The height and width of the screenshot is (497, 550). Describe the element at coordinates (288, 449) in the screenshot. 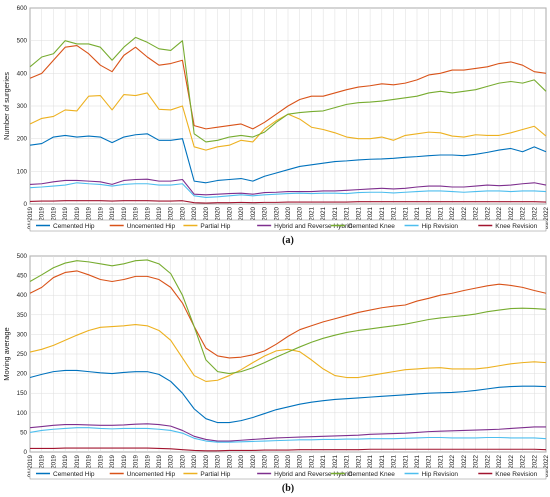

I see `series-line-knee-revision` at that location.